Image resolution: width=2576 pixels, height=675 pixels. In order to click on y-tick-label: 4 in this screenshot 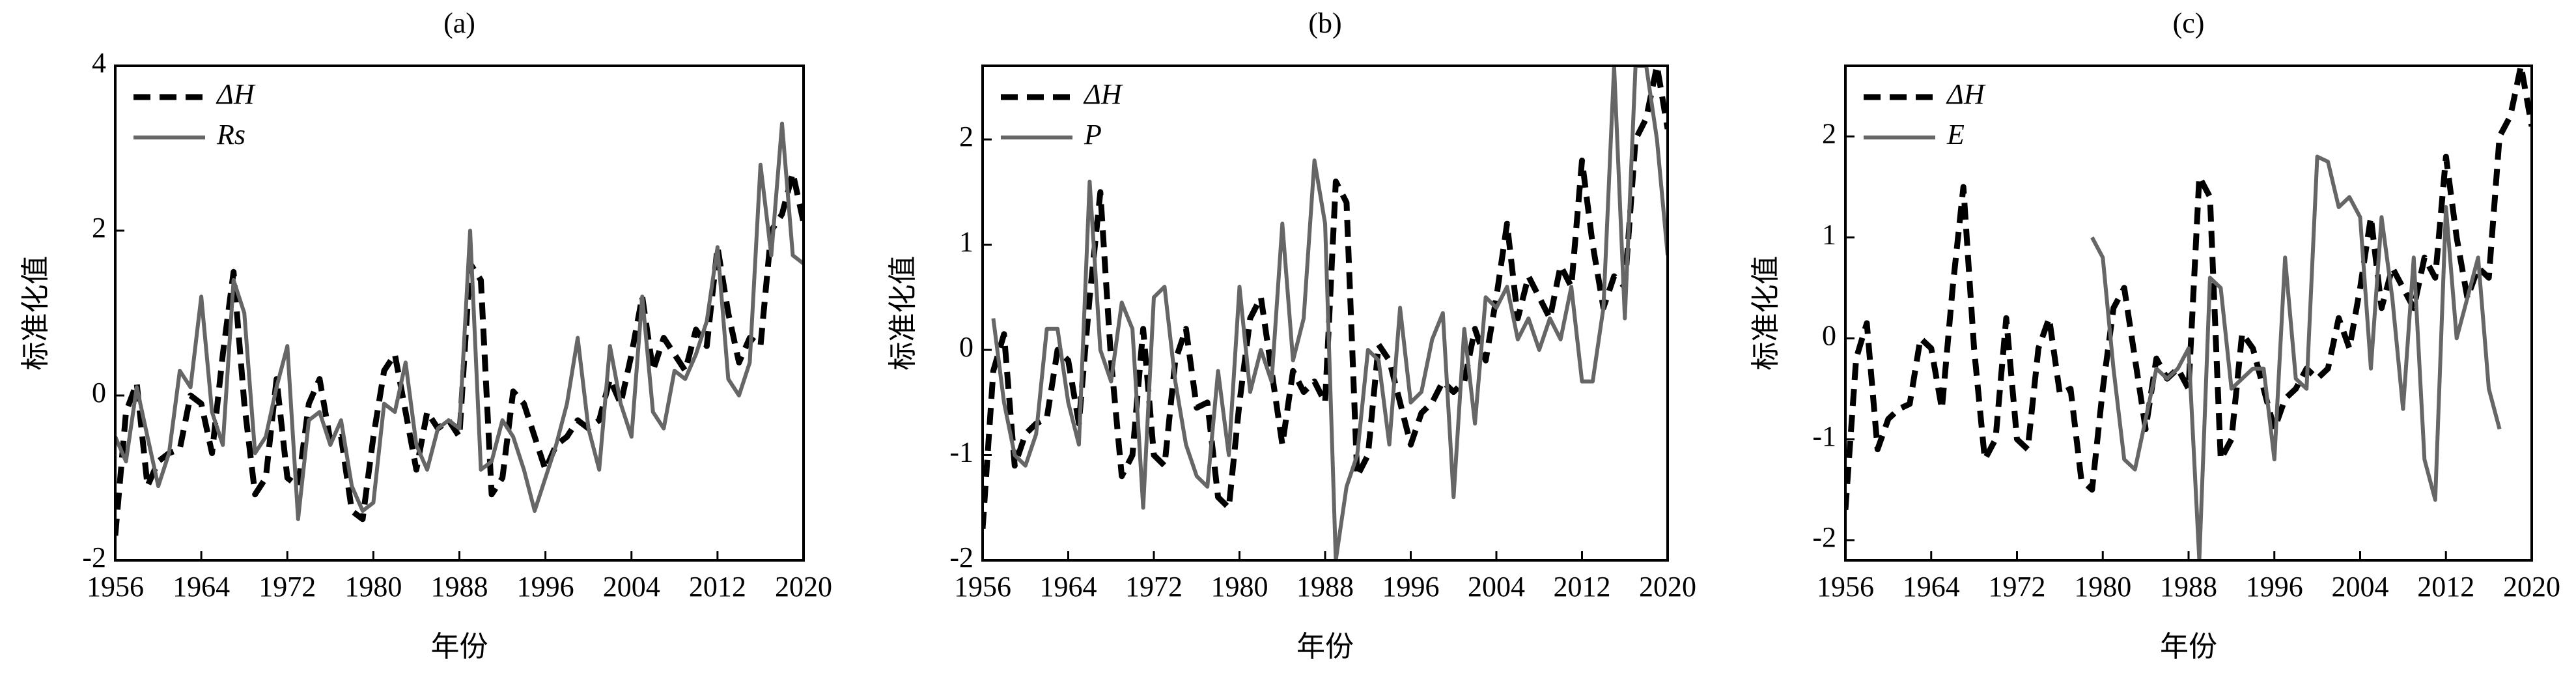, I will do `click(99, 63)`.